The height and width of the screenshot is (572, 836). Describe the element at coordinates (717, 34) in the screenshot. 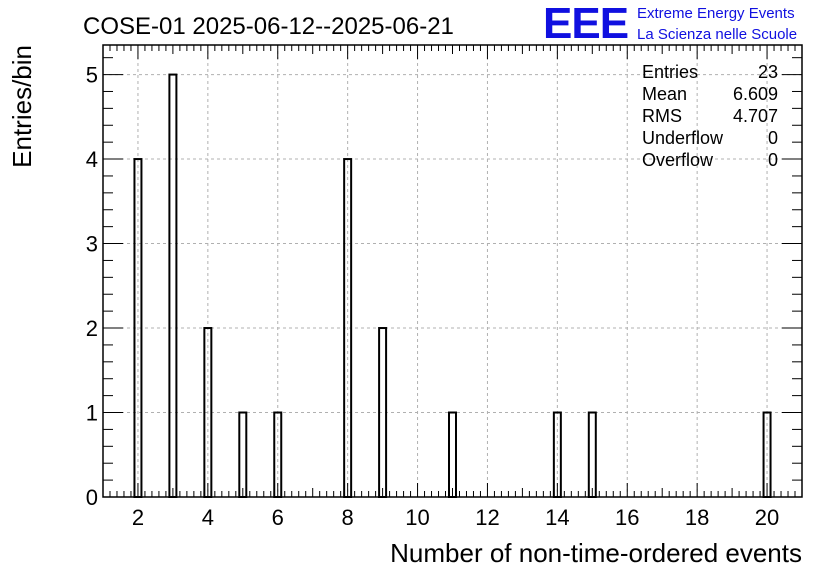

I see `logo-line-2: La Scienza nelle Scuole` at that location.